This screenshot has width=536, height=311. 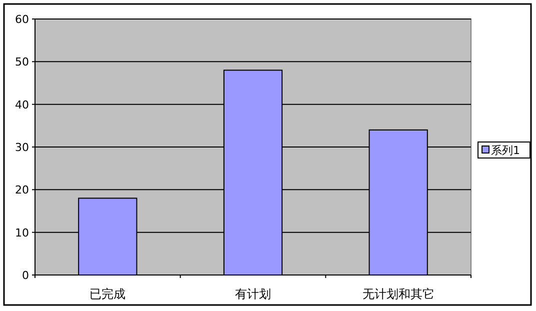 What do you see at coordinates (22, 62) in the screenshot?
I see `y-tick-label: 50` at bounding box center [22, 62].